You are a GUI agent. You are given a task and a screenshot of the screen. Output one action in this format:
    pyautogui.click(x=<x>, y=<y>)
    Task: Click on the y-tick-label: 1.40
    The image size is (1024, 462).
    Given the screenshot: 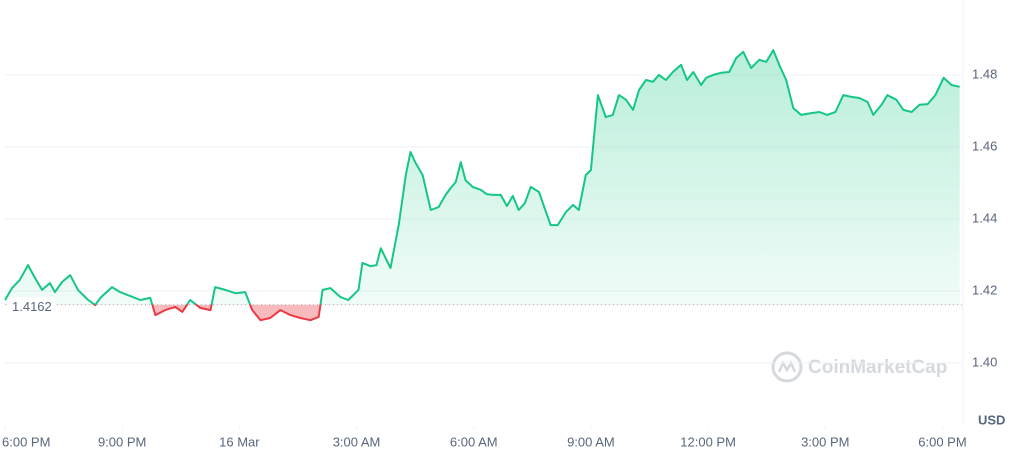 What is the action you would take?
    pyautogui.click(x=984, y=361)
    